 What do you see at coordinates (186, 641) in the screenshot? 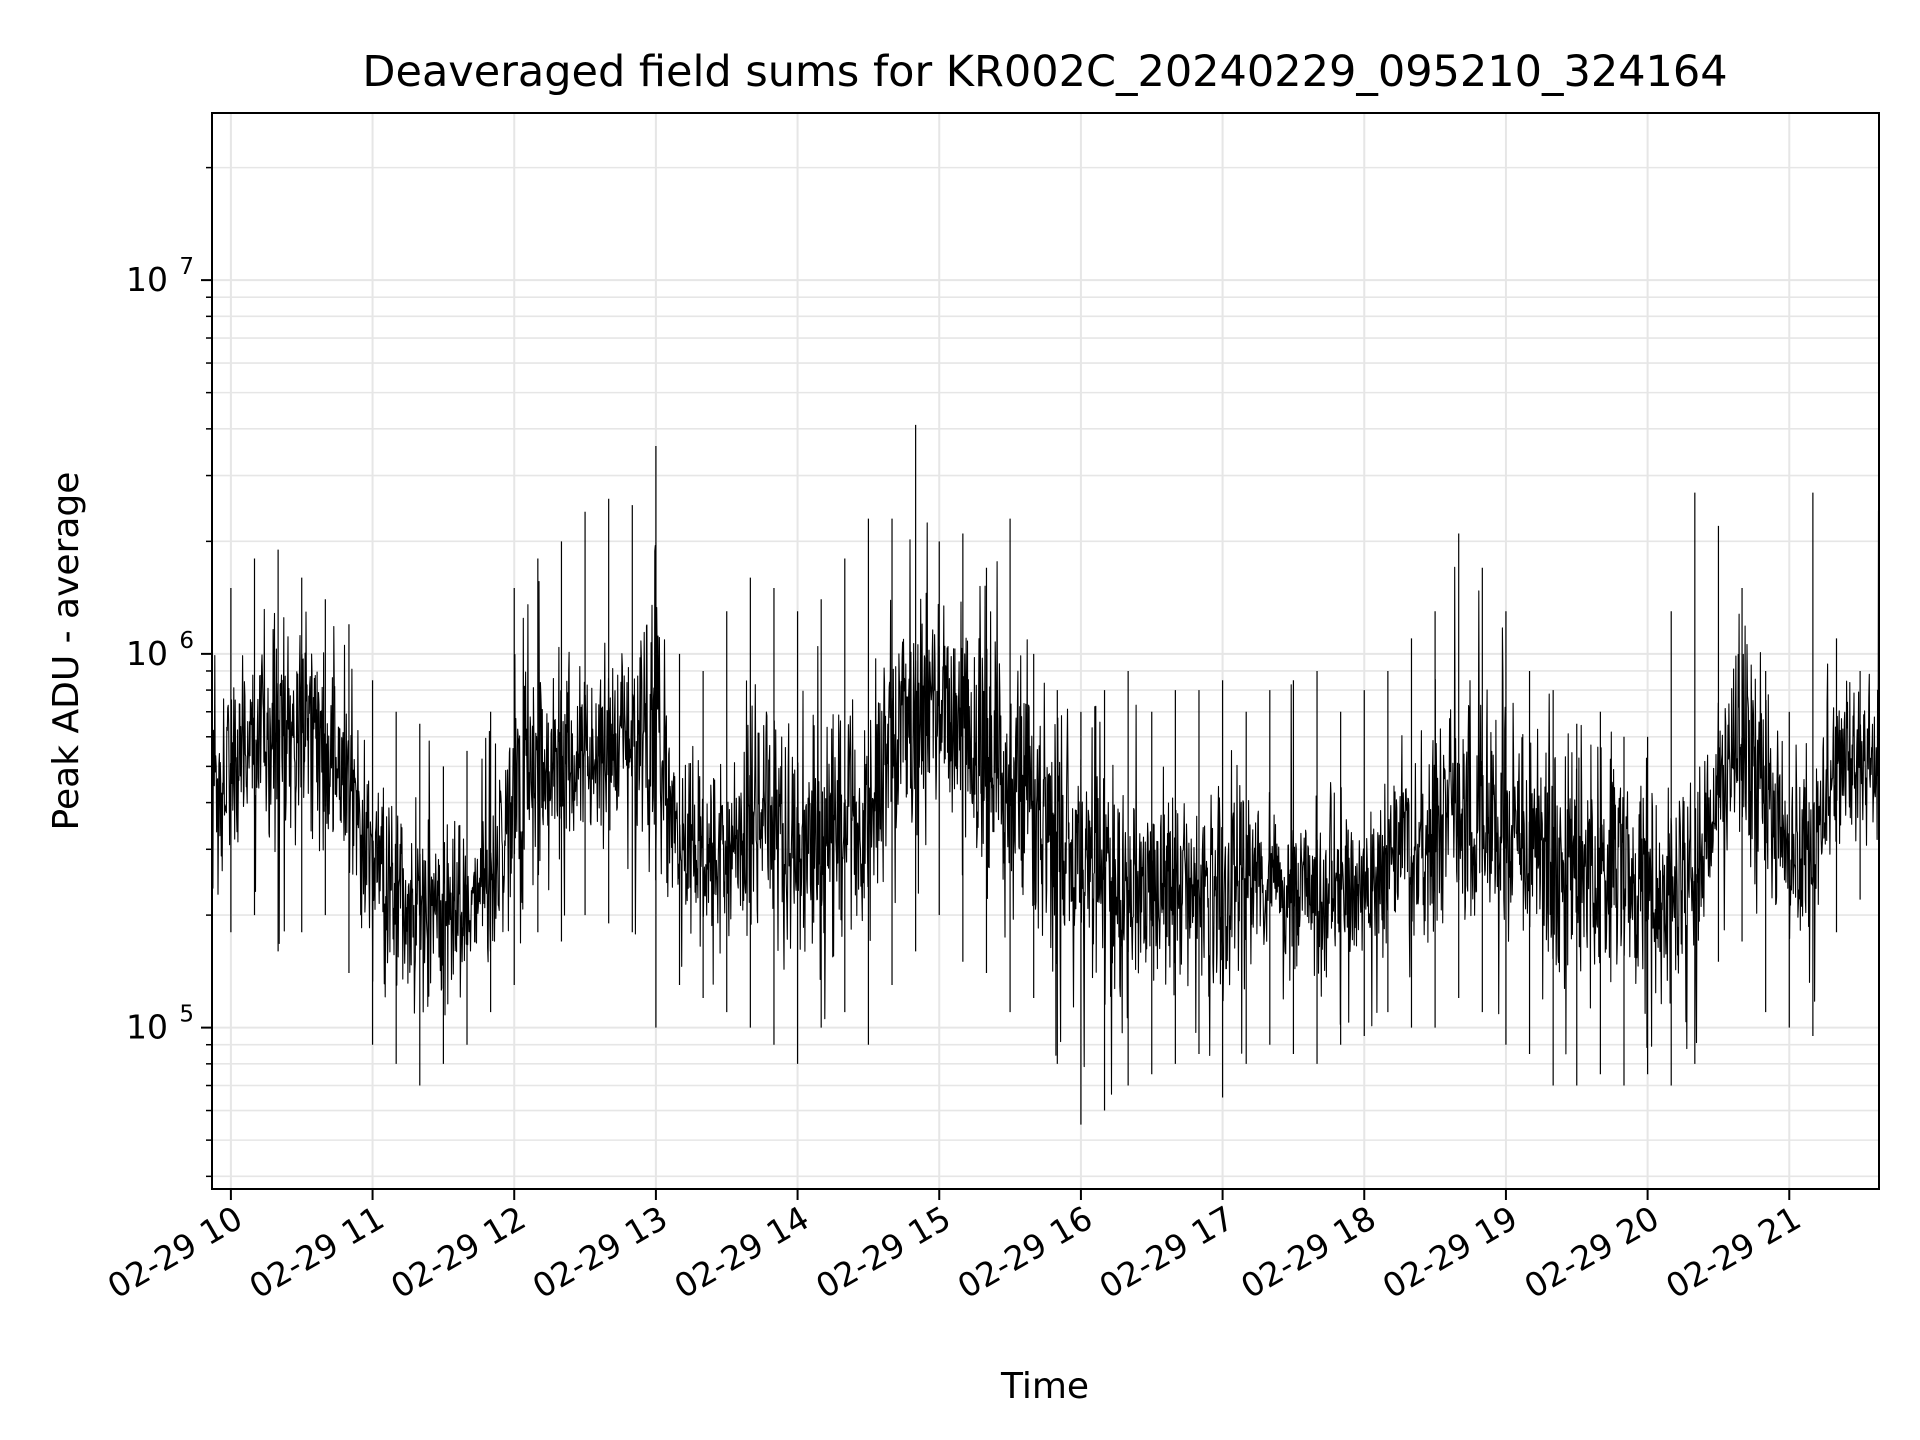
I see `y-tick-label-exponent: 6` at bounding box center [186, 641].